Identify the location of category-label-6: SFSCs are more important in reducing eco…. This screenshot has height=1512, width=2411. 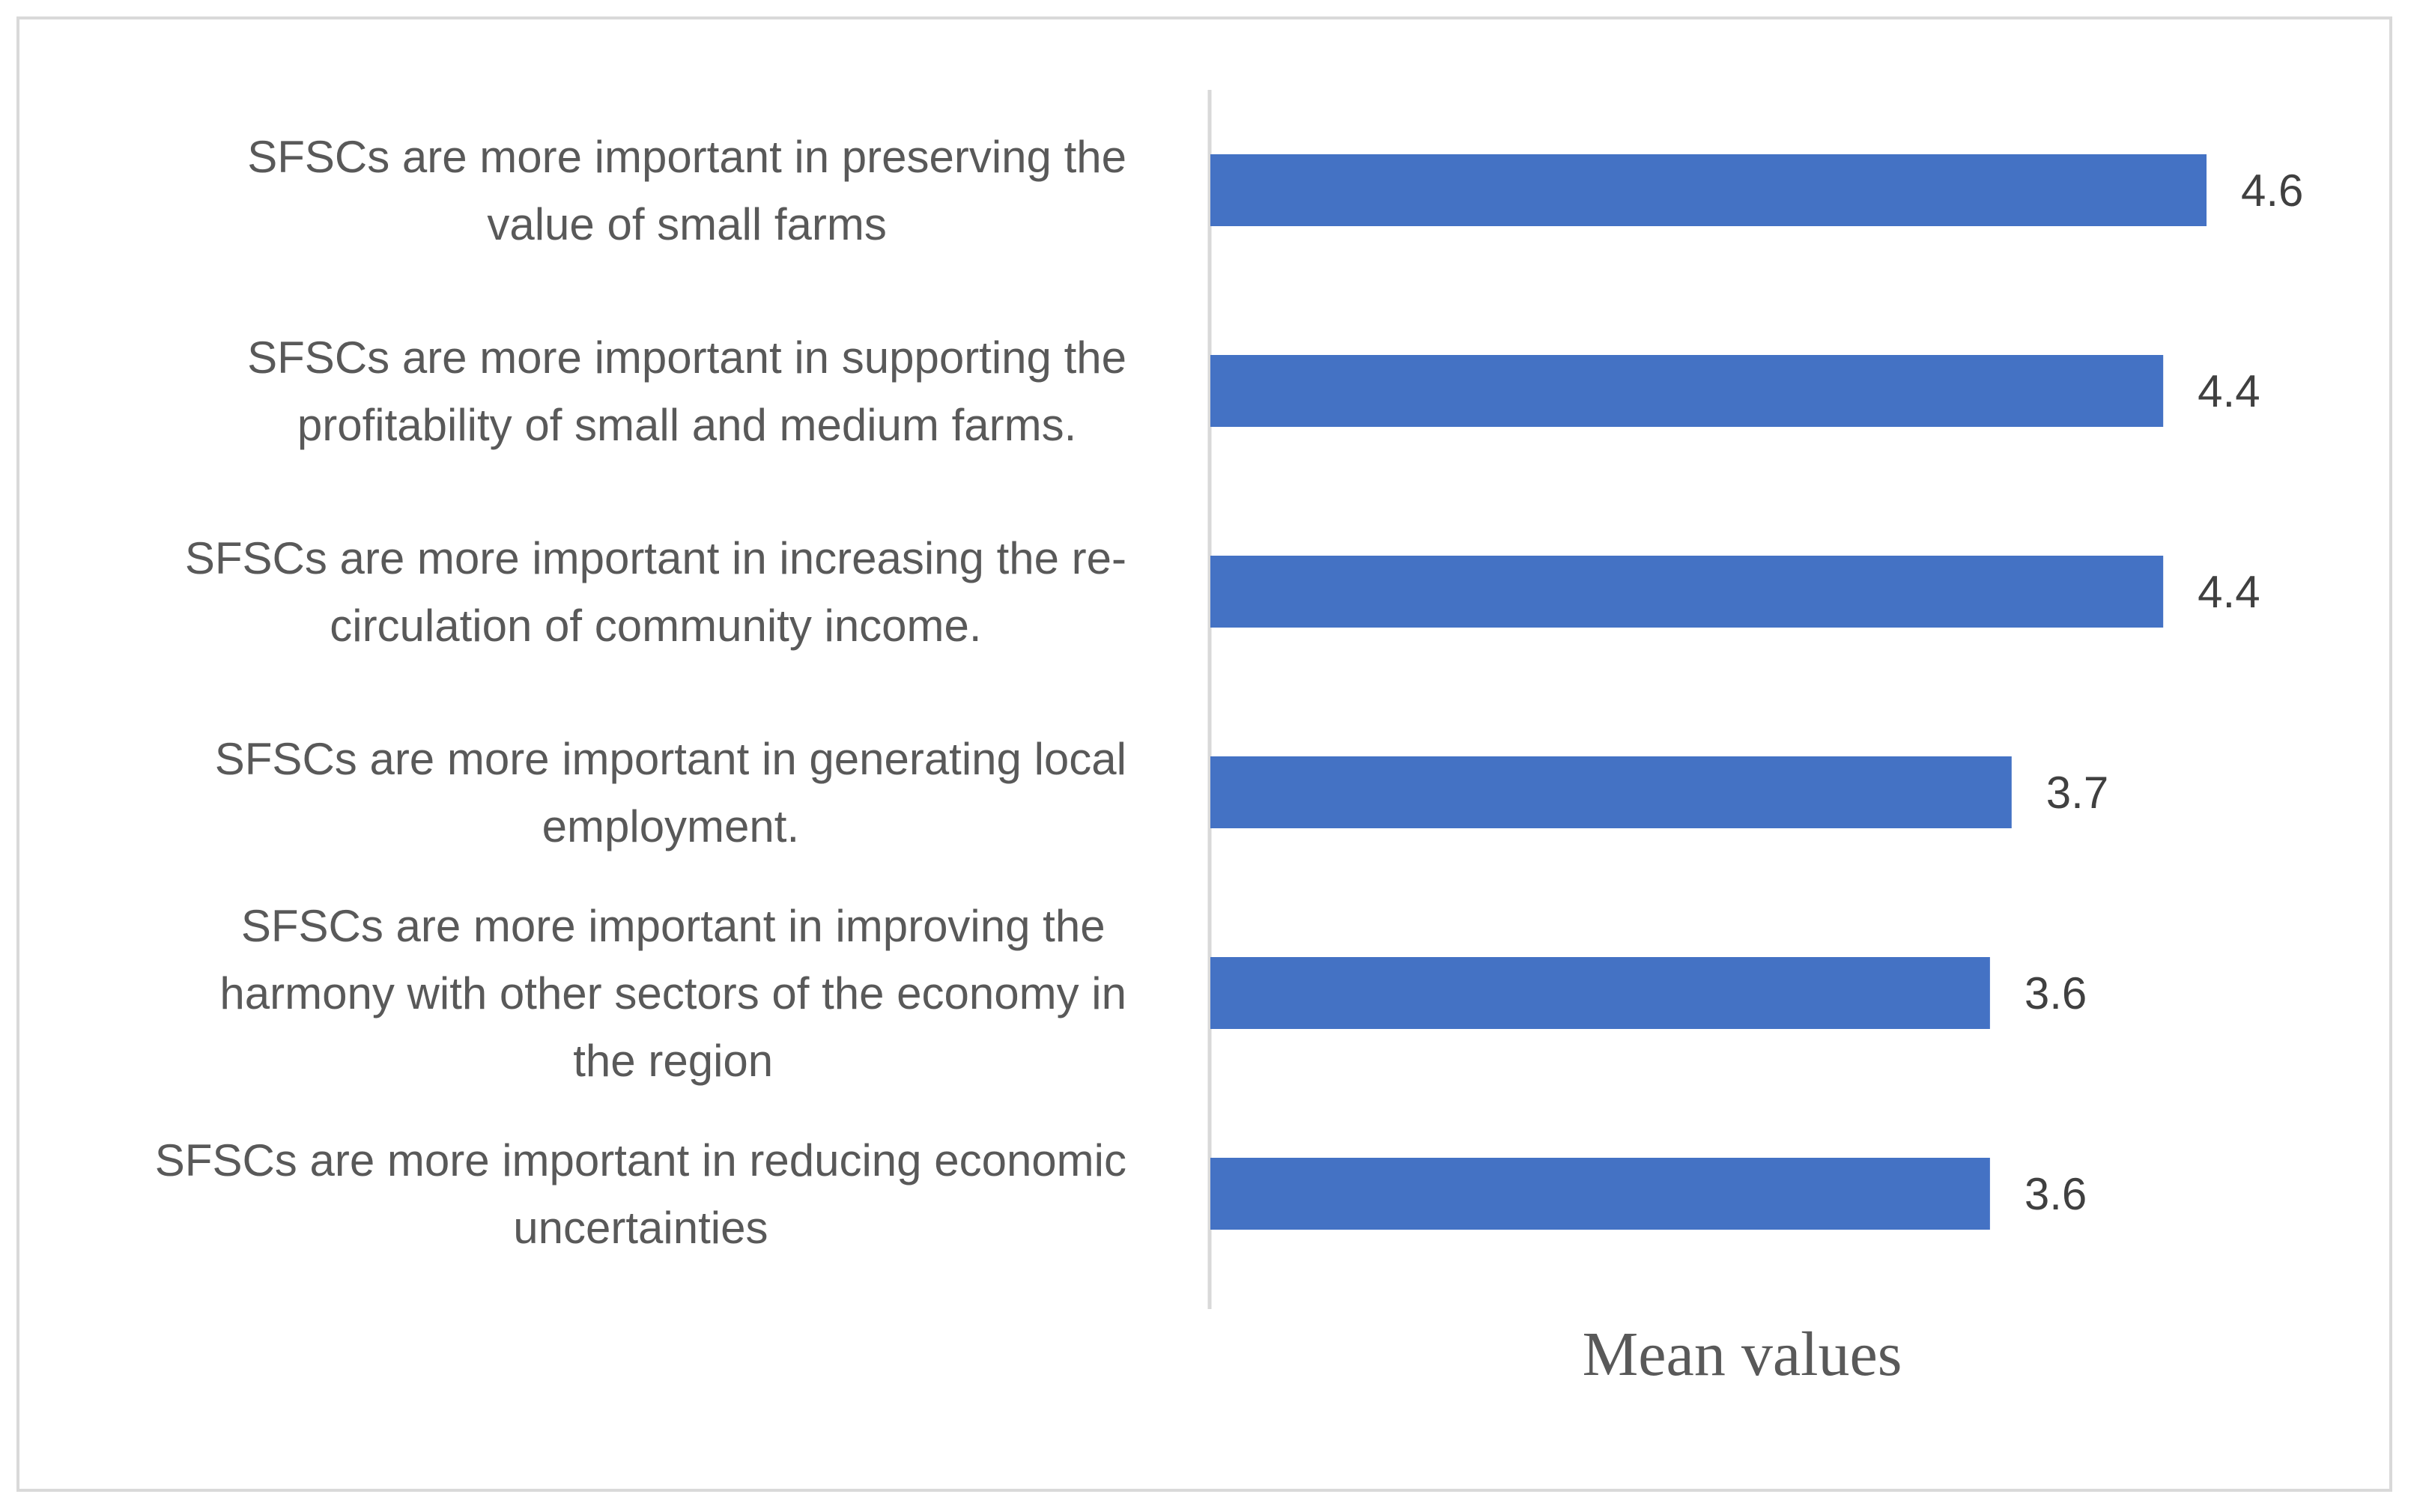
(641, 1194).